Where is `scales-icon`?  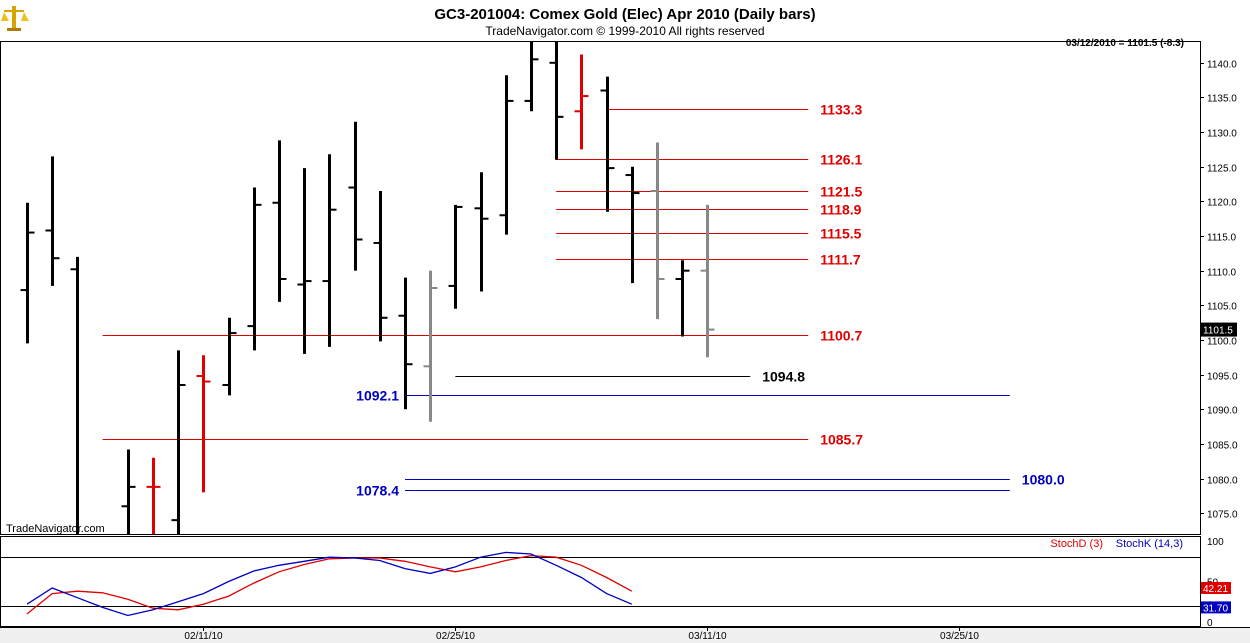 scales-icon is located at coordinates (15, 18).